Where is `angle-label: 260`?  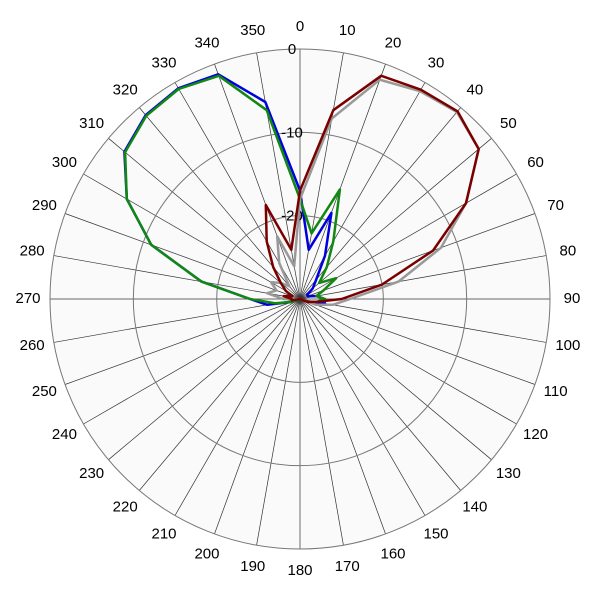
angle-label: 260 is located at coordinates (32, 345).